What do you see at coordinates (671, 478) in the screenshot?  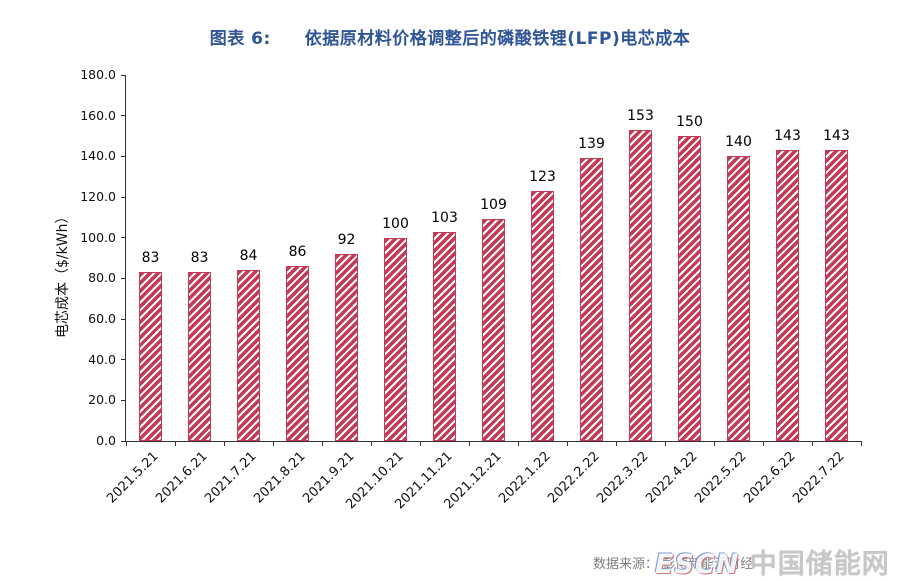 I see `x-tick-label: 2022.4.22` at bounding box center [671, 478].